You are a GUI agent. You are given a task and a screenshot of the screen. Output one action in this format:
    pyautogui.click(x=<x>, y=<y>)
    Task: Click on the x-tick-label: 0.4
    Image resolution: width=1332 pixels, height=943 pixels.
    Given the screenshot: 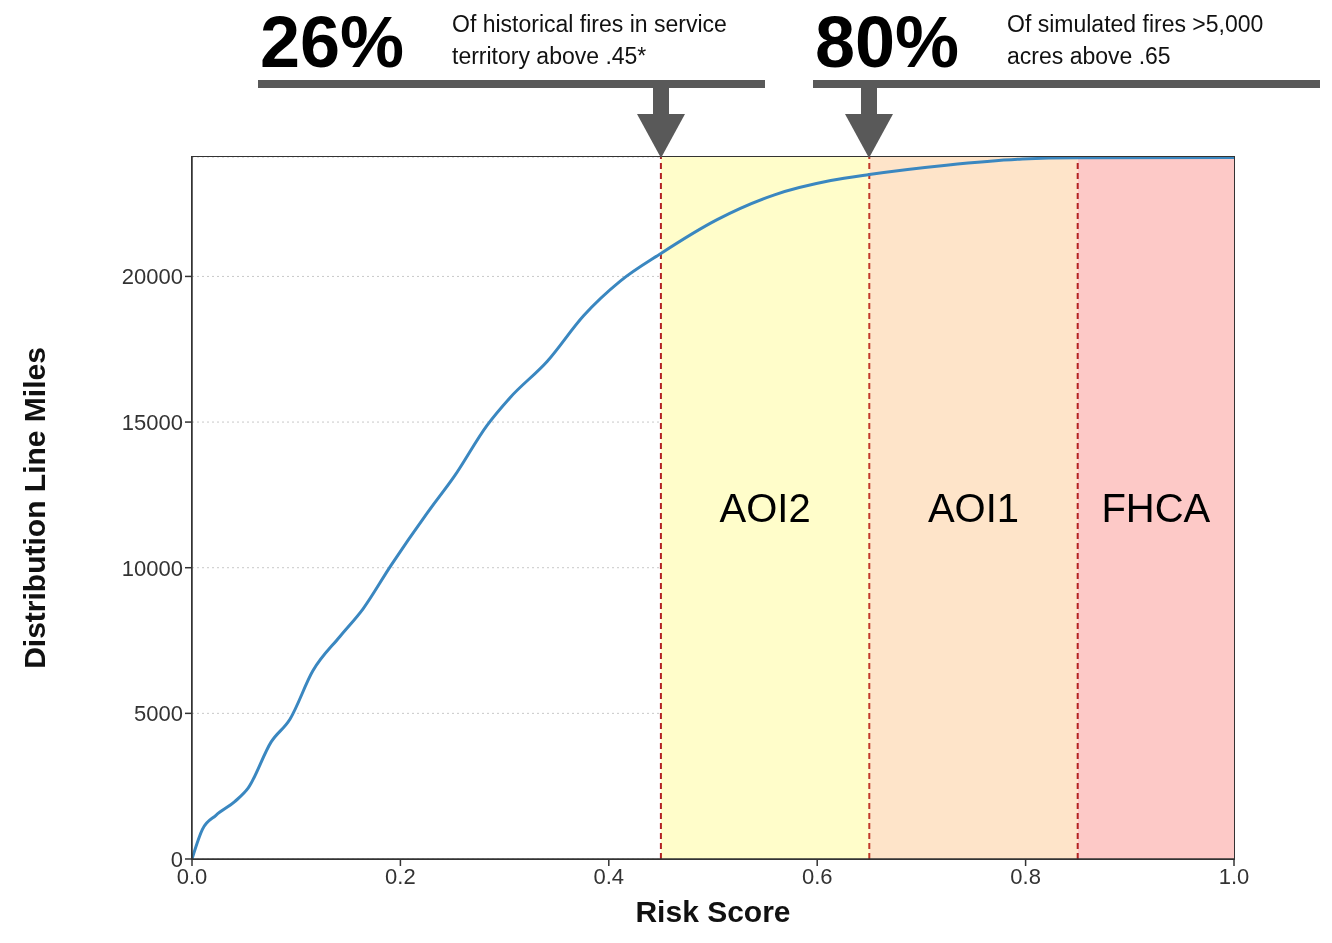 What is the action you would take?
    pyautogui.click(x=609, y=876)
    